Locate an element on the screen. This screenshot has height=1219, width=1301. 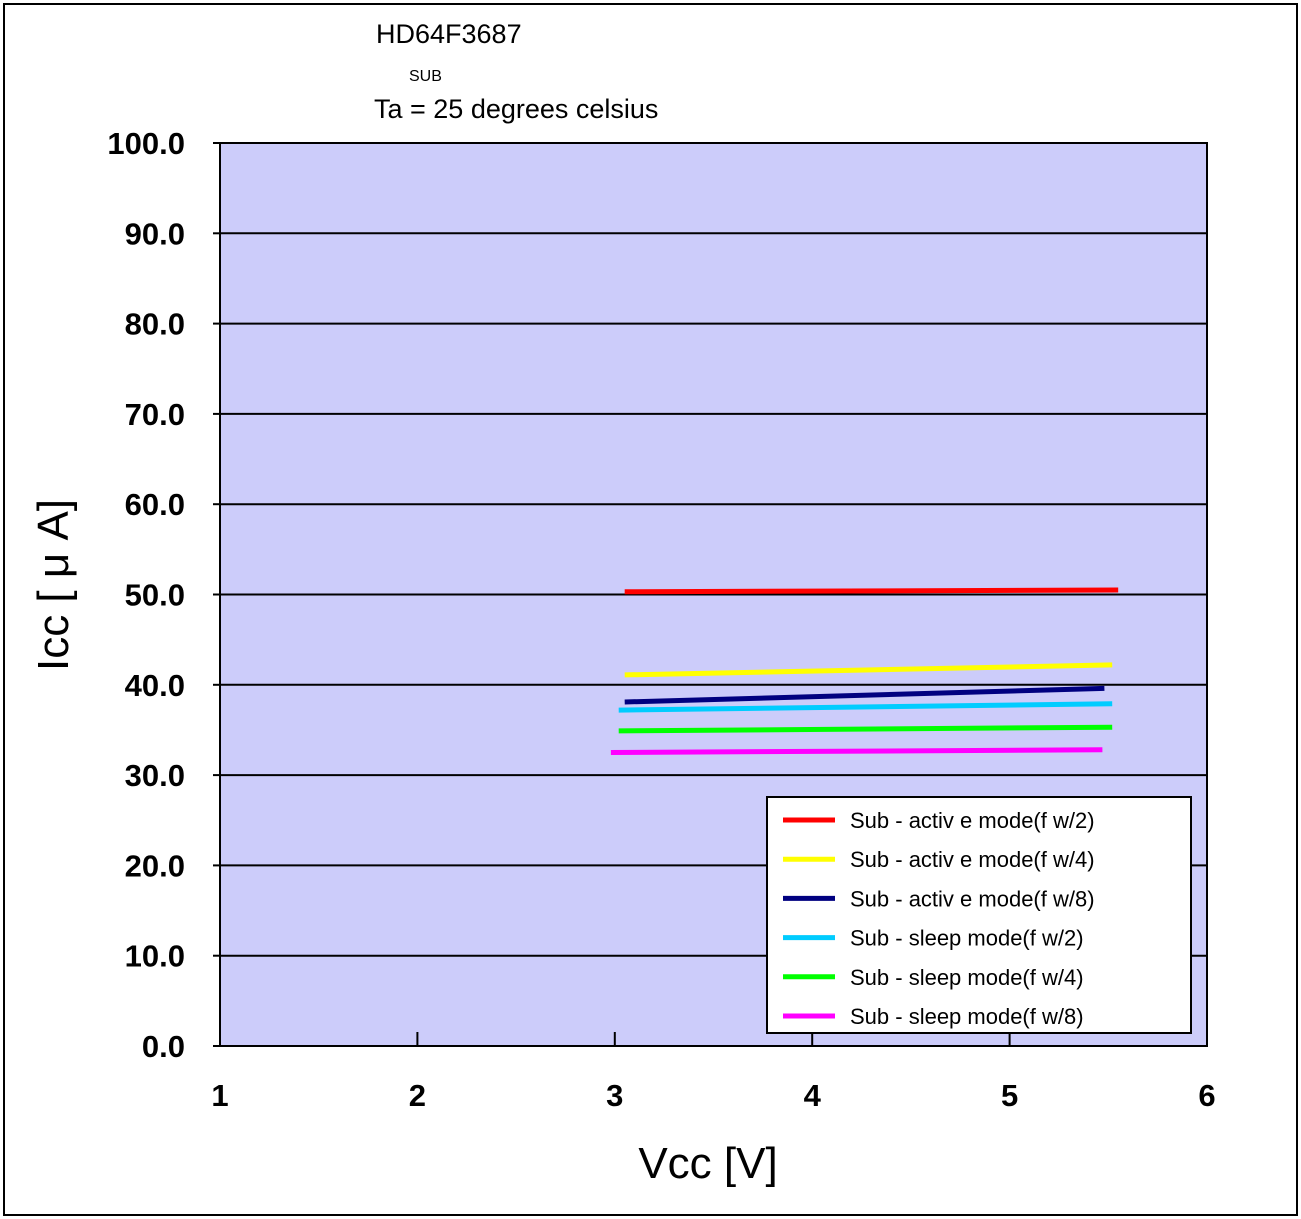
x-tick-label: 3 is located at coordinates (614, 1095).